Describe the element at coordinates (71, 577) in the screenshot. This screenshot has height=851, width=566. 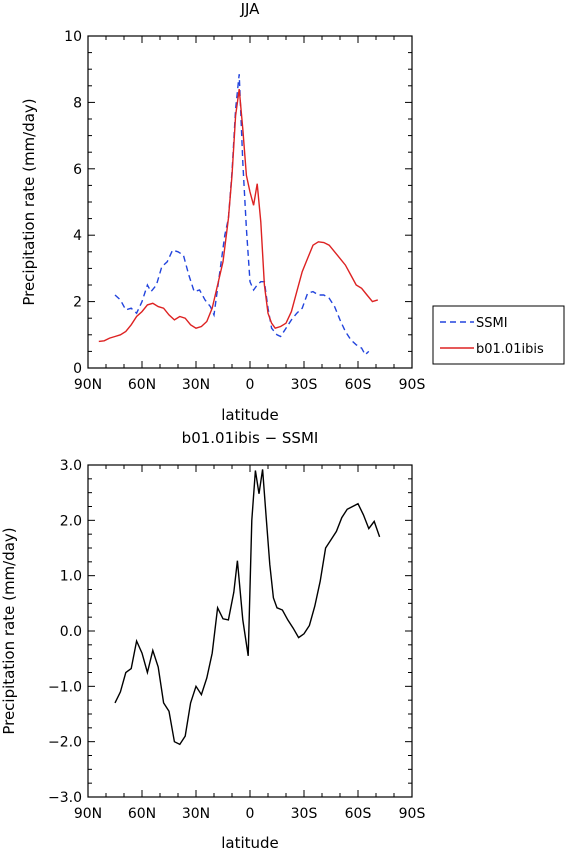
I see `y-tick-label: 1.0` at that location.